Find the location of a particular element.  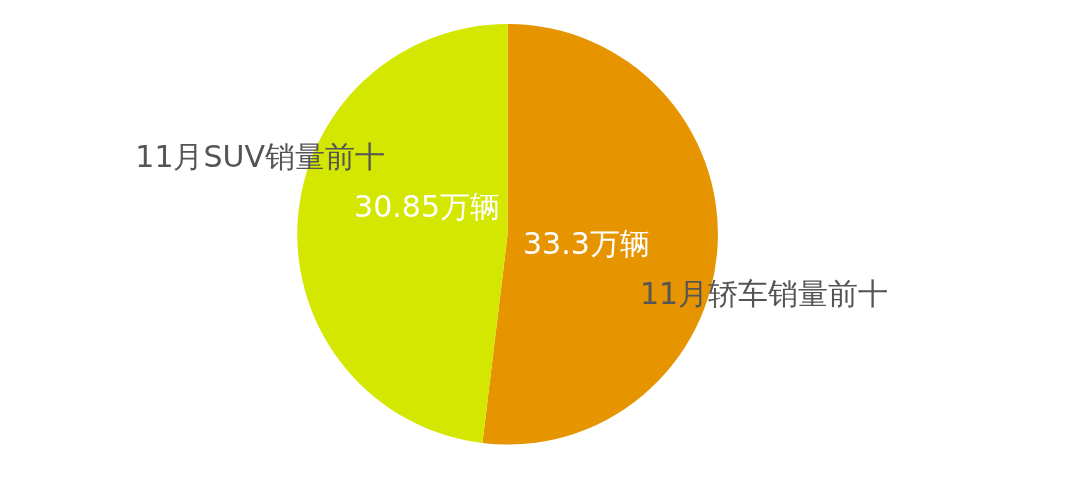

data-label: 33.3万辆 is located at coordinates (586, 243).